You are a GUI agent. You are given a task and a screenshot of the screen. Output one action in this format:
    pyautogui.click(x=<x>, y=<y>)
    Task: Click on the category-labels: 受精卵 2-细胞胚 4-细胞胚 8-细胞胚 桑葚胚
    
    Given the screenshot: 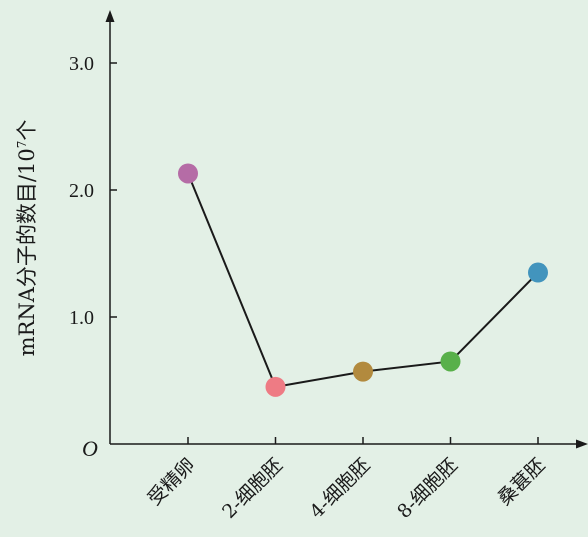 What is the action you would take?
    pyautogui.click(x=347, y=488)
    